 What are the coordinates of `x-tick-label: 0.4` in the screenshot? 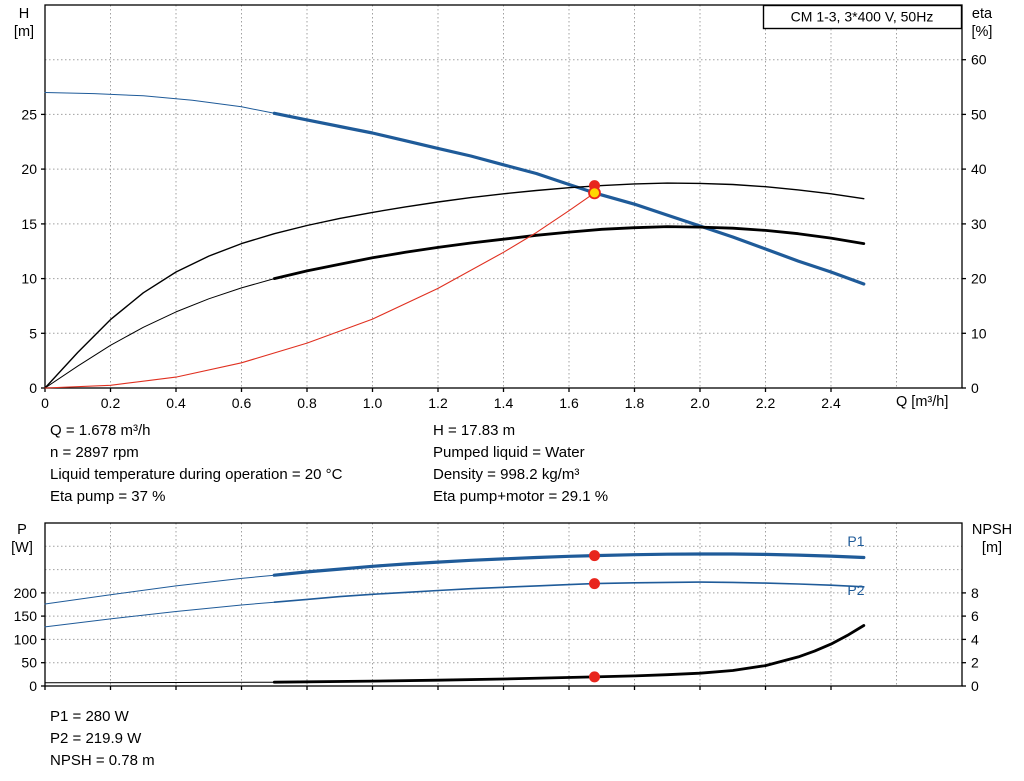 It's located at (176, 403).